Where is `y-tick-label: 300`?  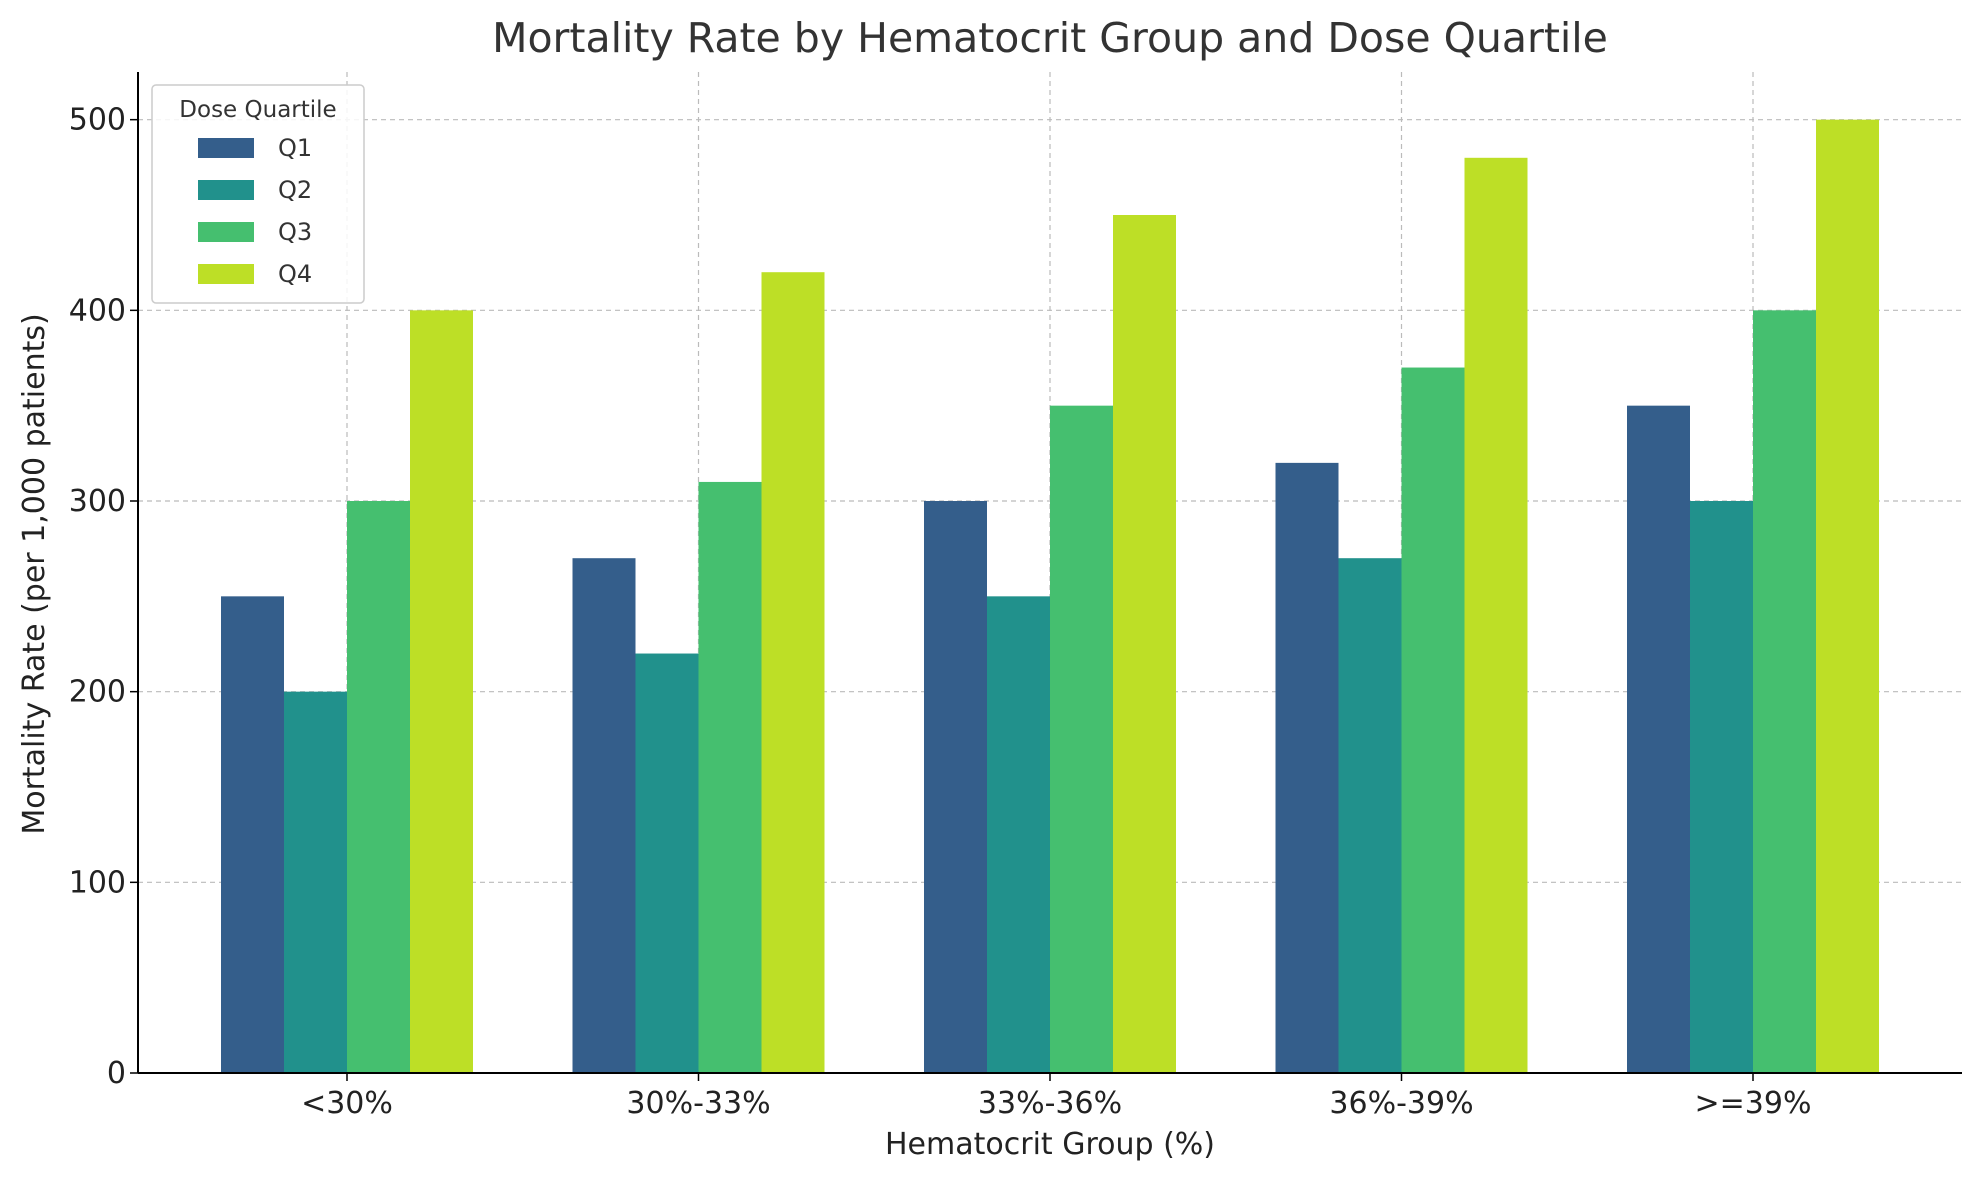 y-tick-label: 300 is located at coordinates (97, 501).